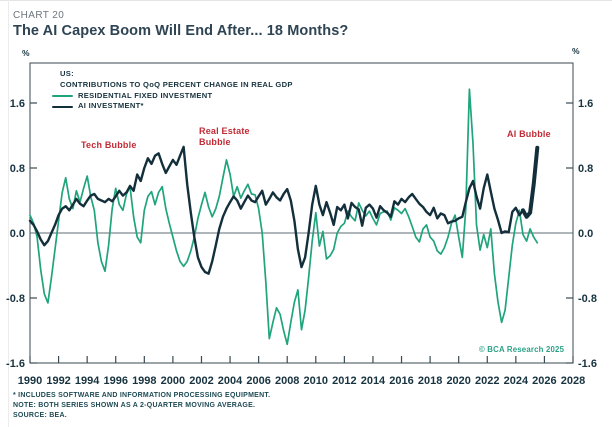 Image resolution: width=612 pixels, height=427 pixels. I want to click on annotation-line: Bubble, so click(215, 141).